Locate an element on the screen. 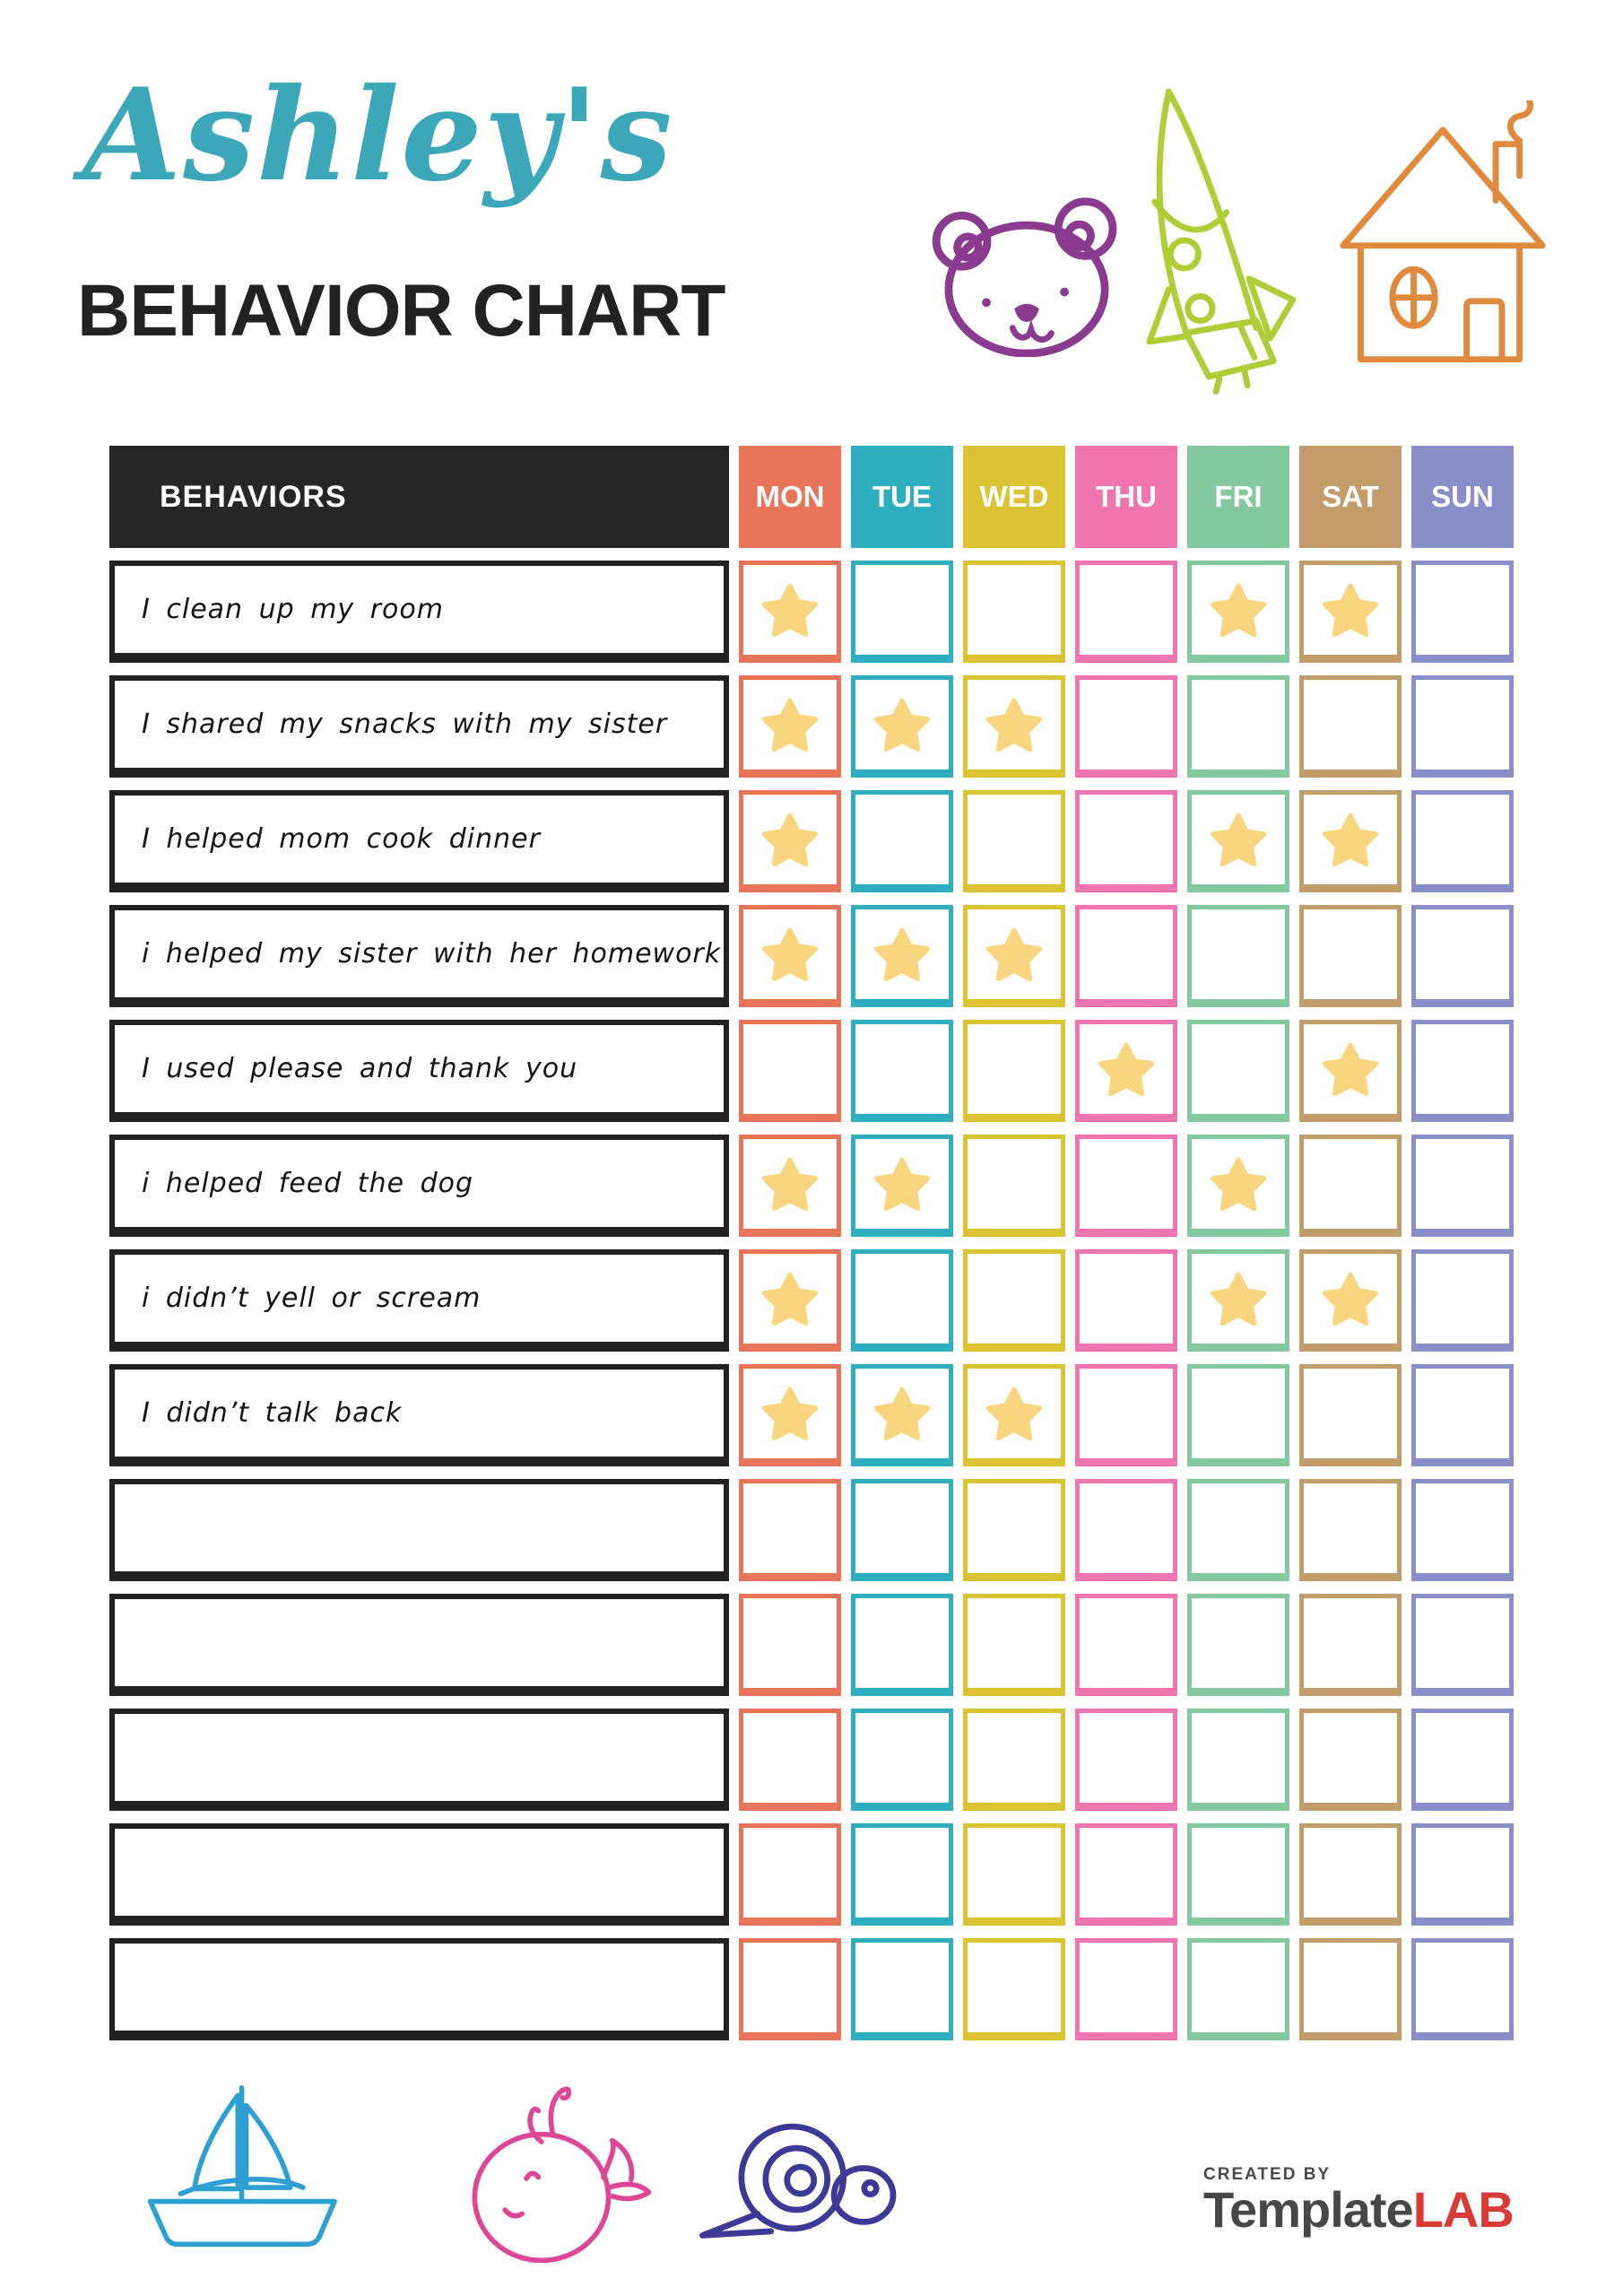 This screenshot has width=1623, height=2296. star-icon is located at coordinates (1350, 1069).